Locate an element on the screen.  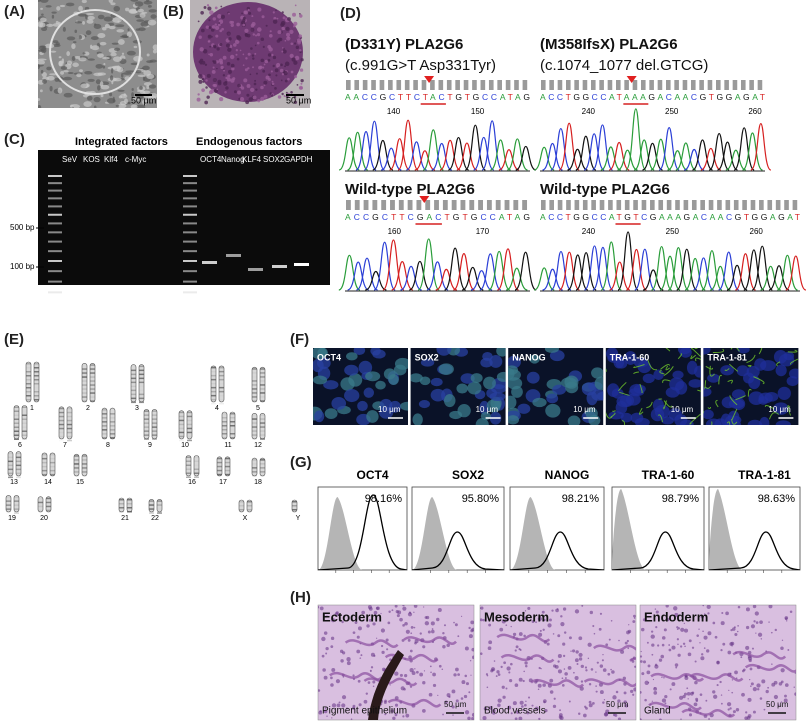
panel-label: (B) is located at coordinates (173, 11).